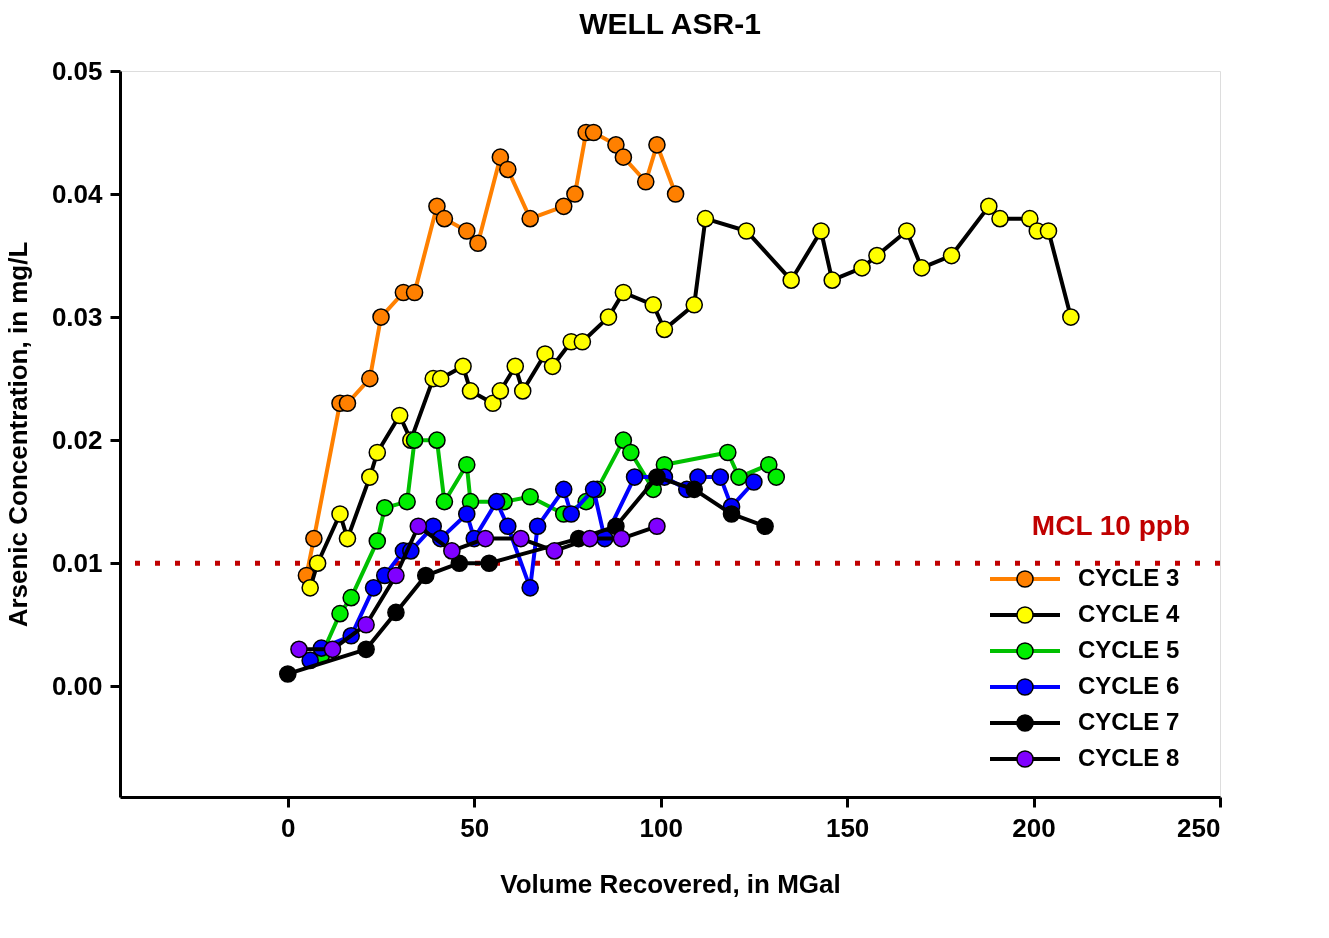  I want to click on x-tick-label: 50, so click(475, 827).